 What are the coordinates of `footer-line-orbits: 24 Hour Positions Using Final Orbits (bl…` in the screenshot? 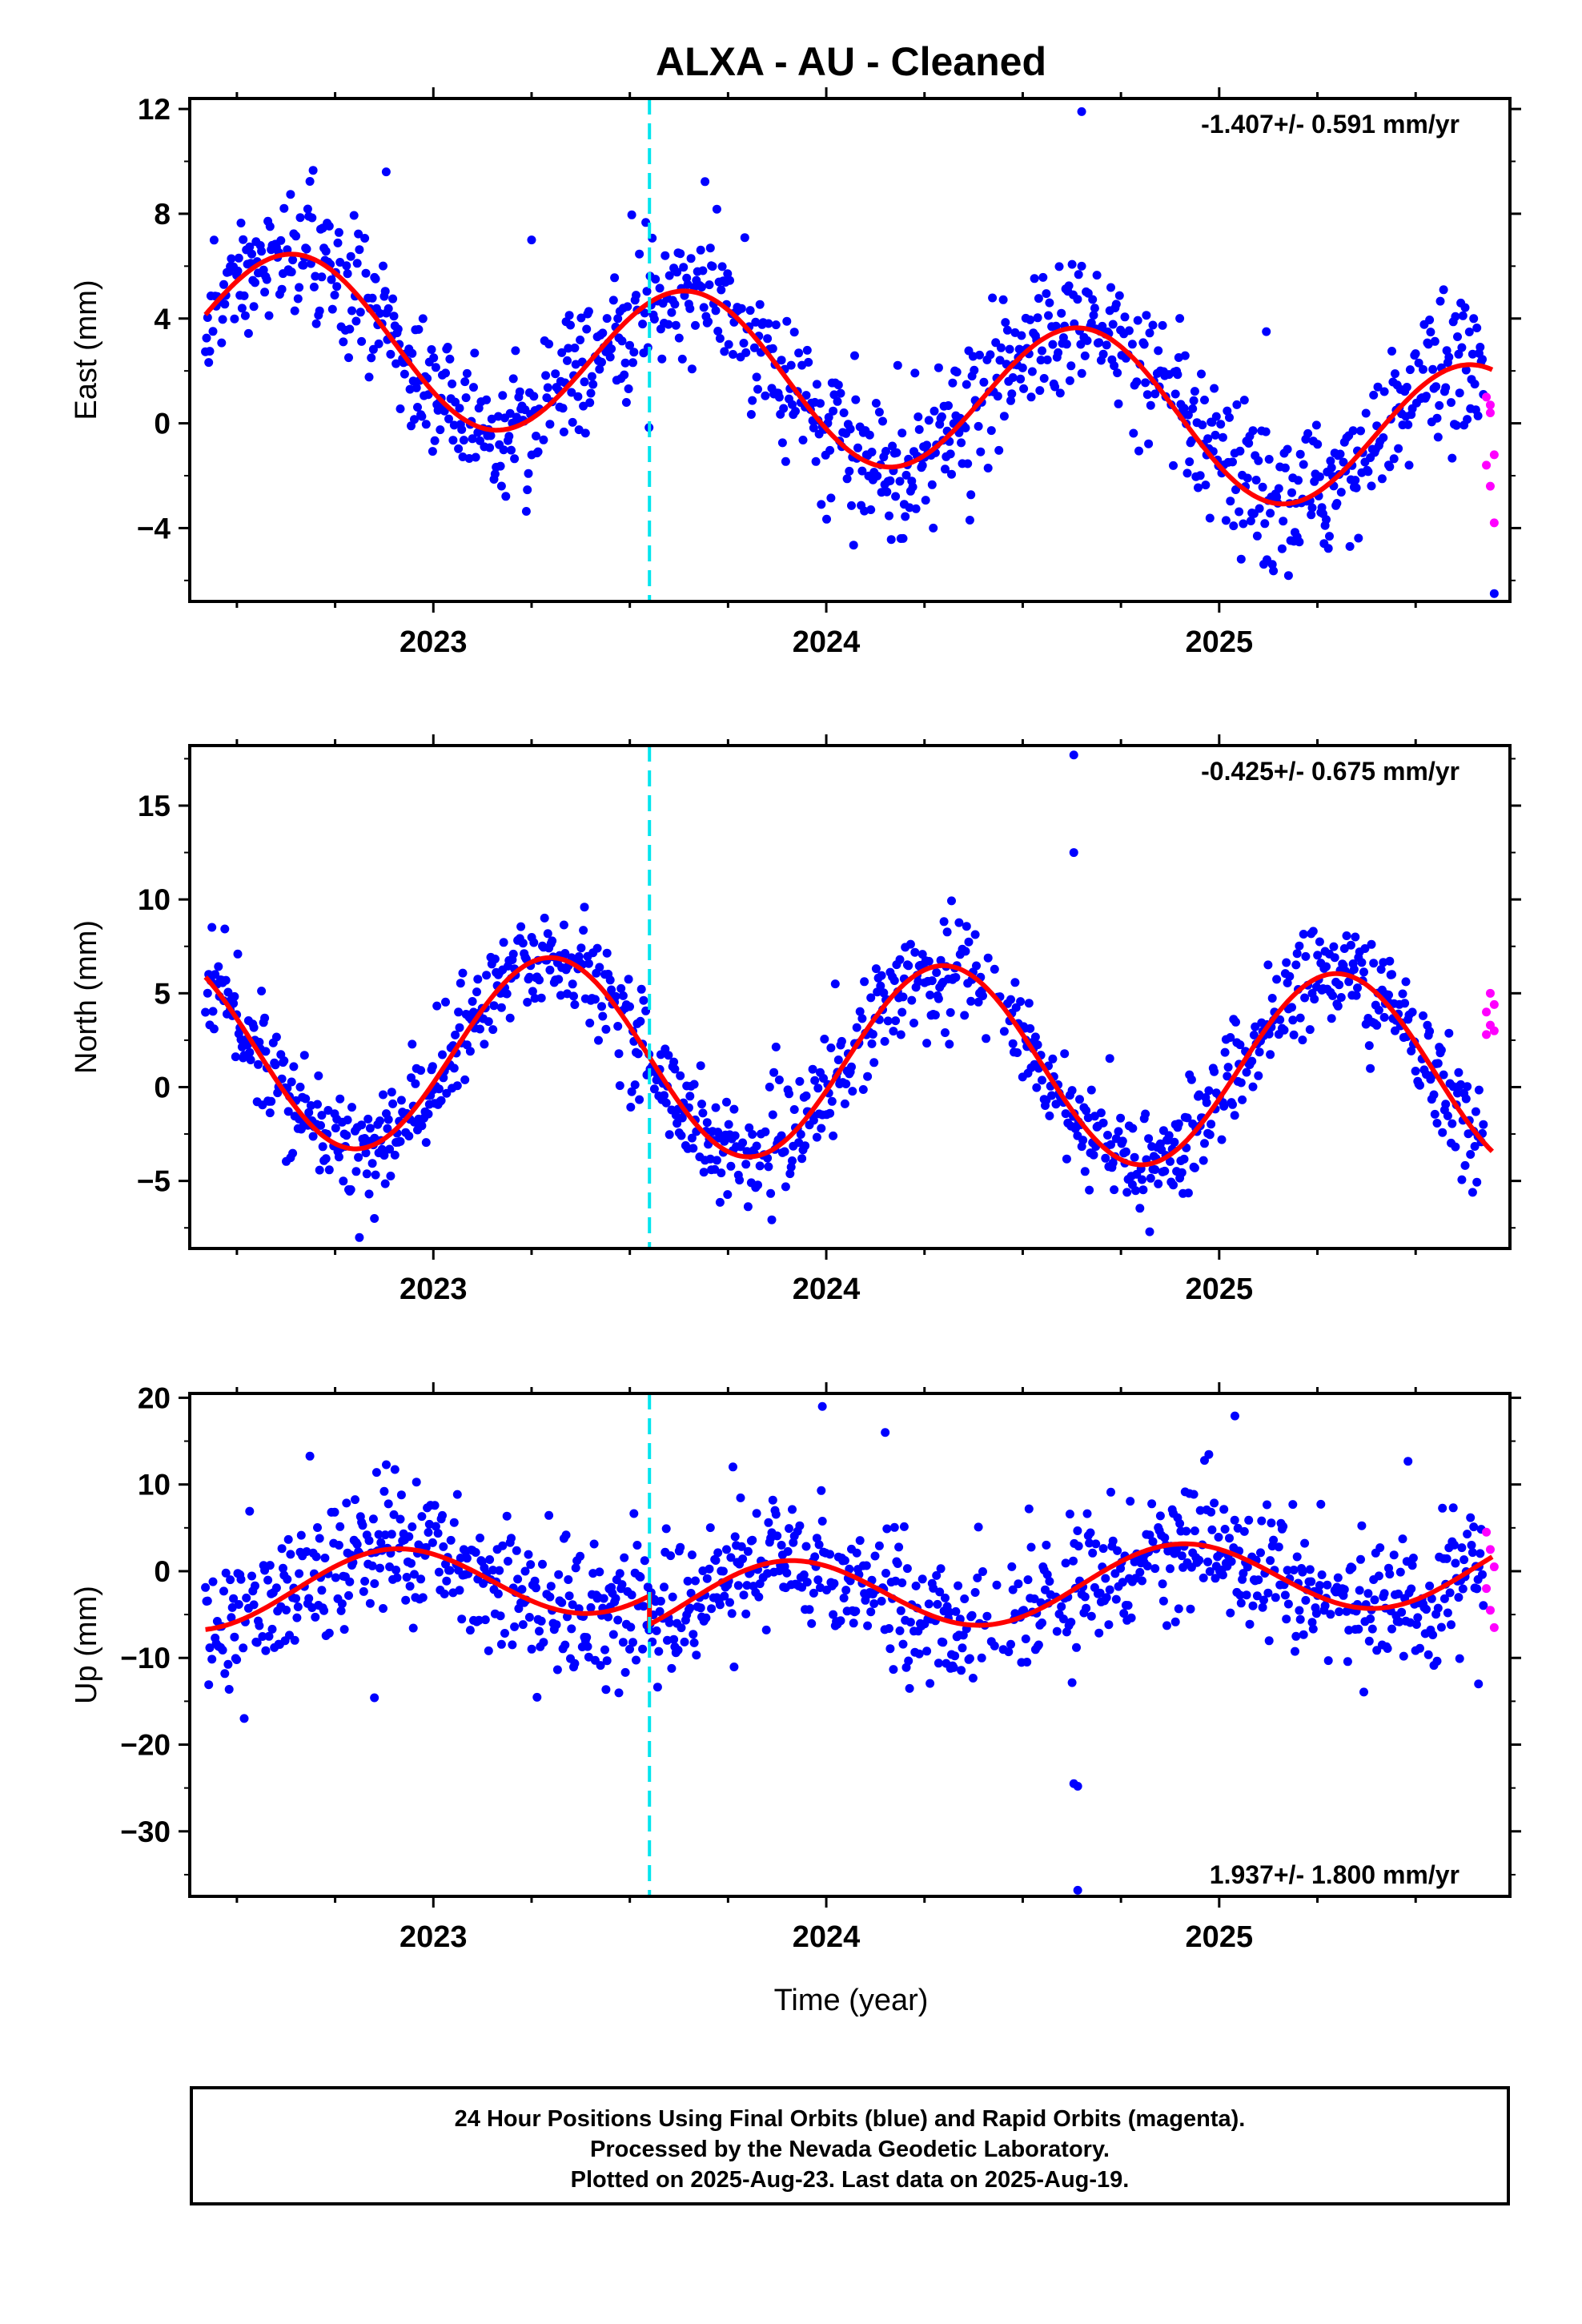 It's located at (850, 2119).